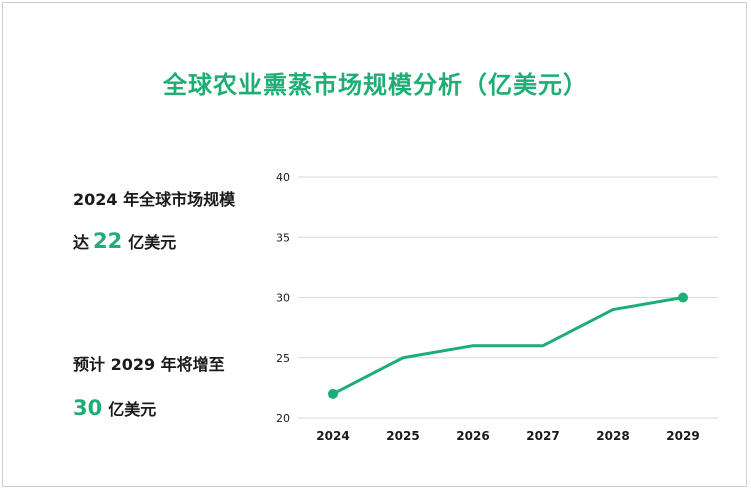 This screenshot has height=491, width=751. What do you see at coordinates (472, 436) in the screenshot?
I see `x-tick-label-2026: 2026` at bounding box center [472, 436].